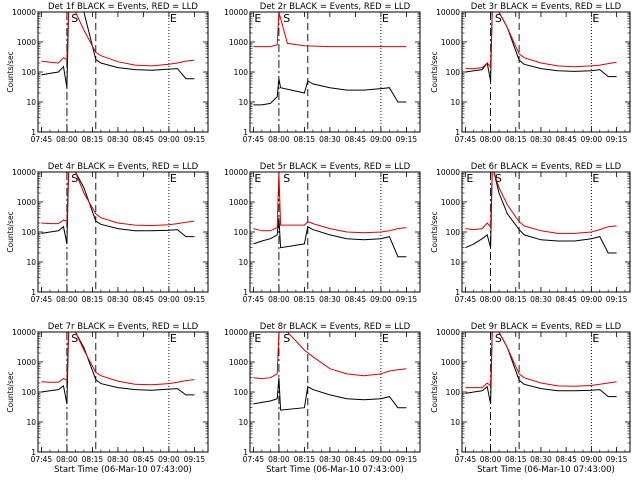  What do you see at coordinates (123, 470) in the screenshot?
I see `x-axis-label: Start Time (06-Mar-10 07:43:00)` at bounding box center [123, 470].